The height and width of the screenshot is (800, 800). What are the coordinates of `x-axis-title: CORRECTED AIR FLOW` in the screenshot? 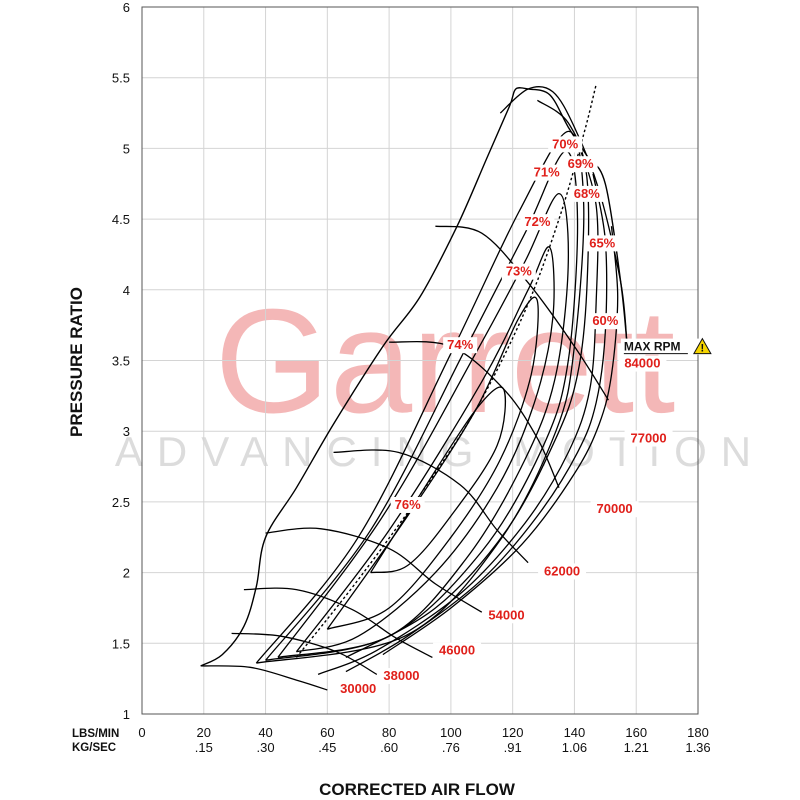 It's located at (417, 789).